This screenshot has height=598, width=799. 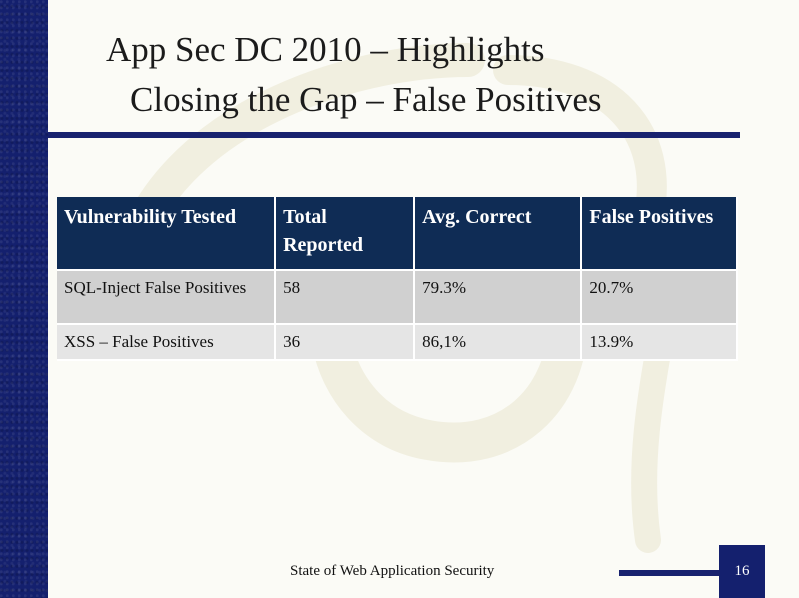 What do you see at coordinates (346, 298) in the screenshot?
I see `cell-total-reported: 58` at bounding box center [346, 298].